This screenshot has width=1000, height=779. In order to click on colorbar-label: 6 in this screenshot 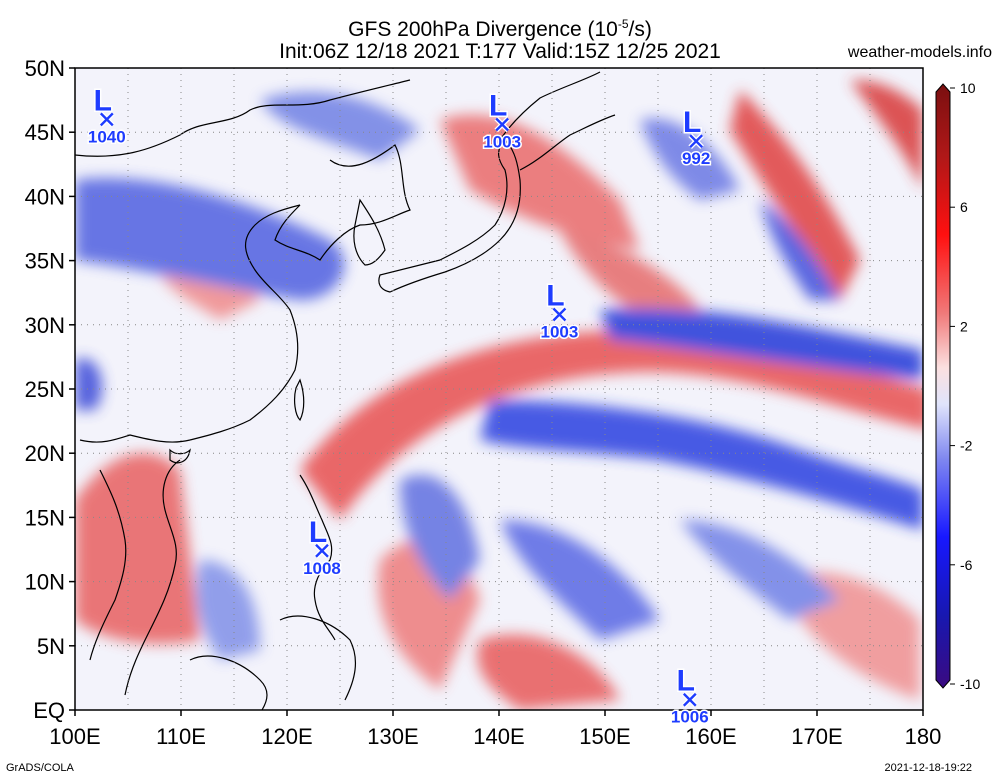, I will do `click(964, 207)`.